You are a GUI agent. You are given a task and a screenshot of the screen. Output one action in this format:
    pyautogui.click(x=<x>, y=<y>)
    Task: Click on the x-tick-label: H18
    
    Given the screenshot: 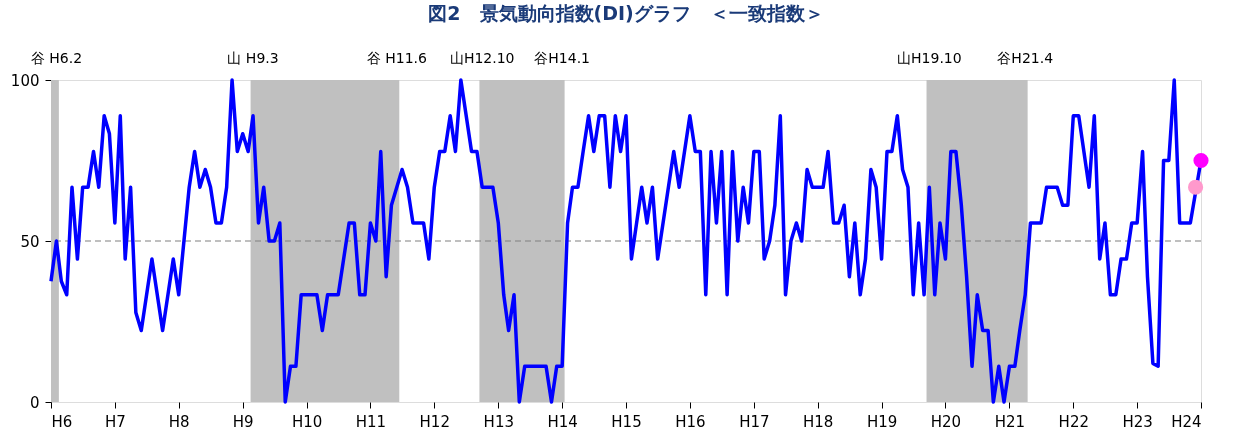 What is the action you would take?
    pyautogui.click(x=818, y=421)
    